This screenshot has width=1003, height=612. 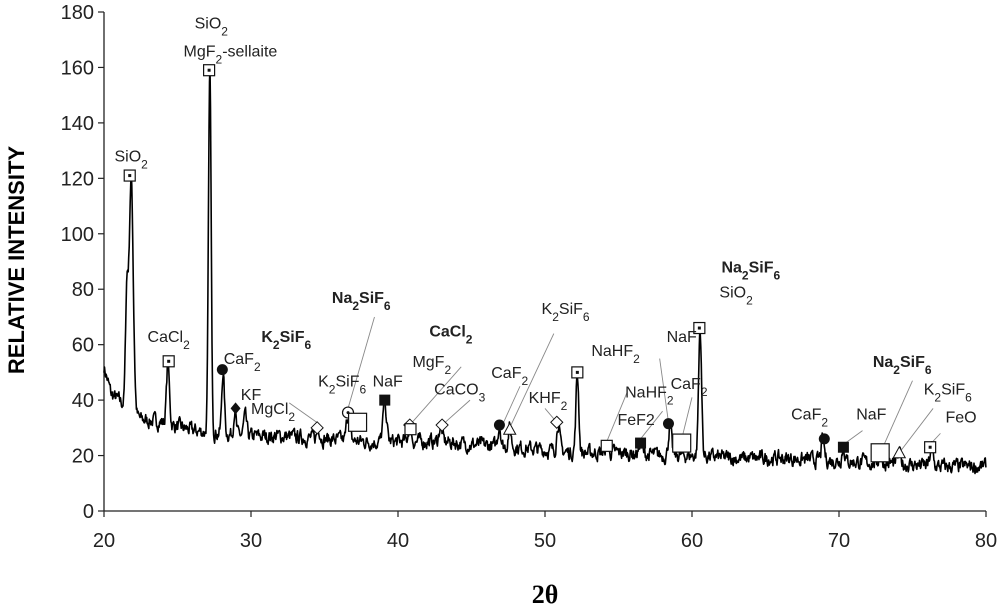 What do you see at coordinates (77, 68) in the screenshot?
I see `y-tick-label: 160` at bounding box center [77, 68].